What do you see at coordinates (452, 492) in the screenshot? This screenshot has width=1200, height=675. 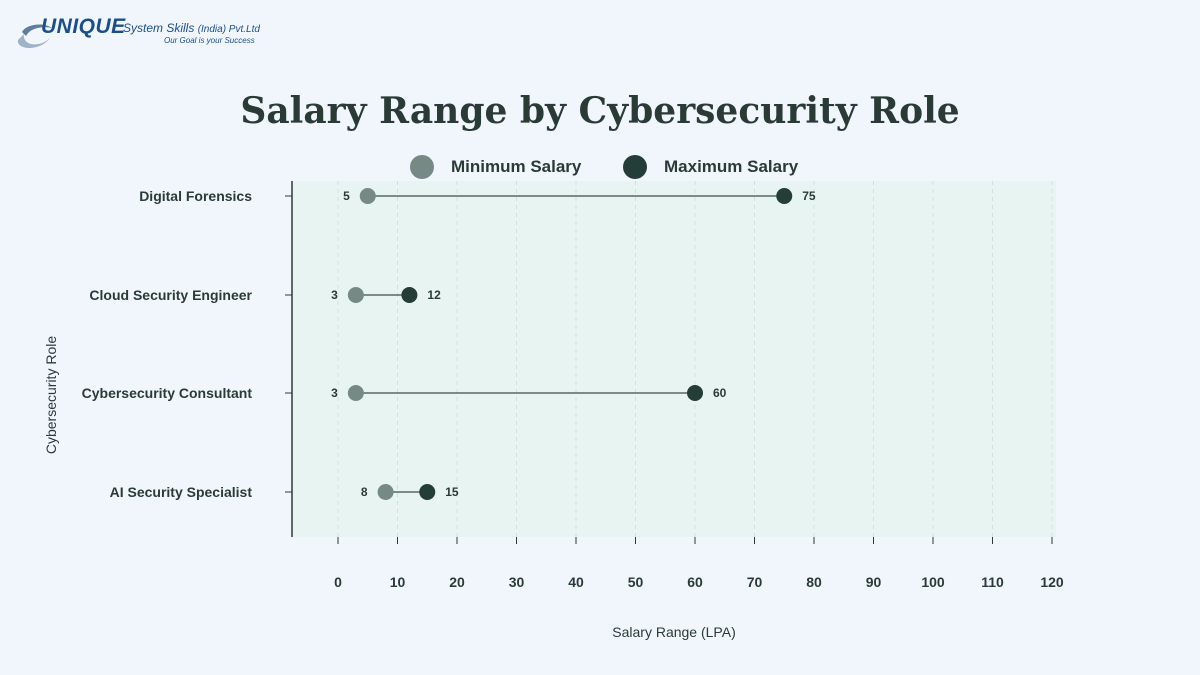 I see `max-salary-label: 15` at bounding box center [452, 492].